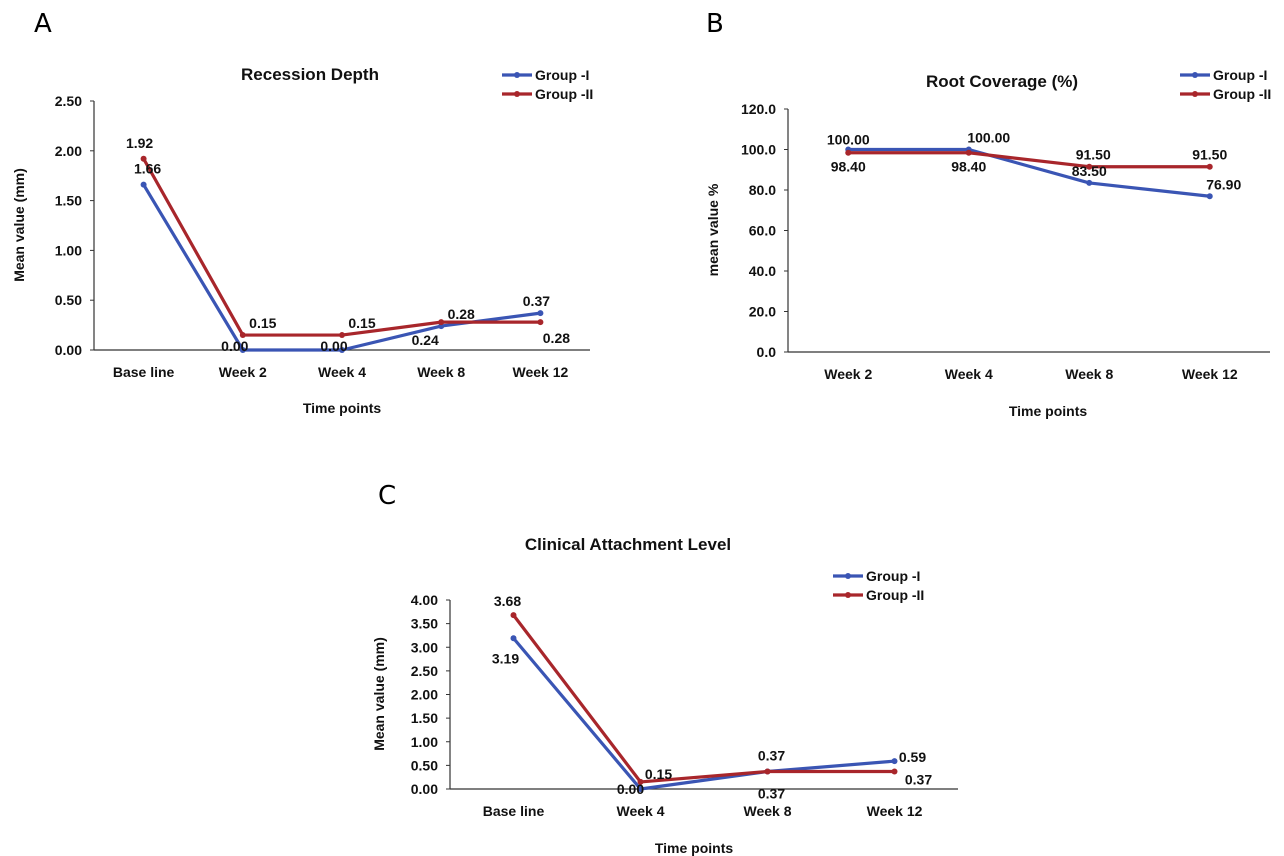 Image resolution: width=1284 pixels, height=856 pixels. I want to click on panel-letter: B, so click(715, 24).